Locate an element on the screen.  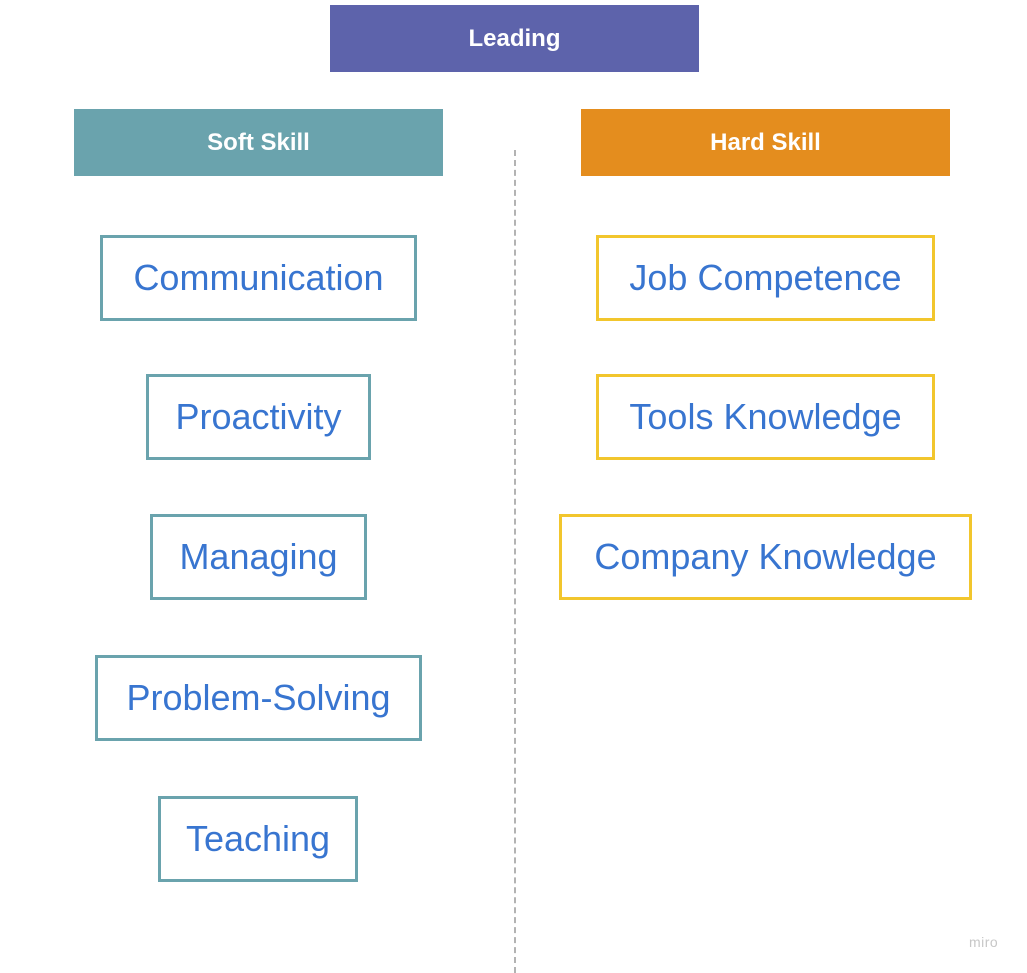
skill-label: Communication is located at coordinates (258, 277).